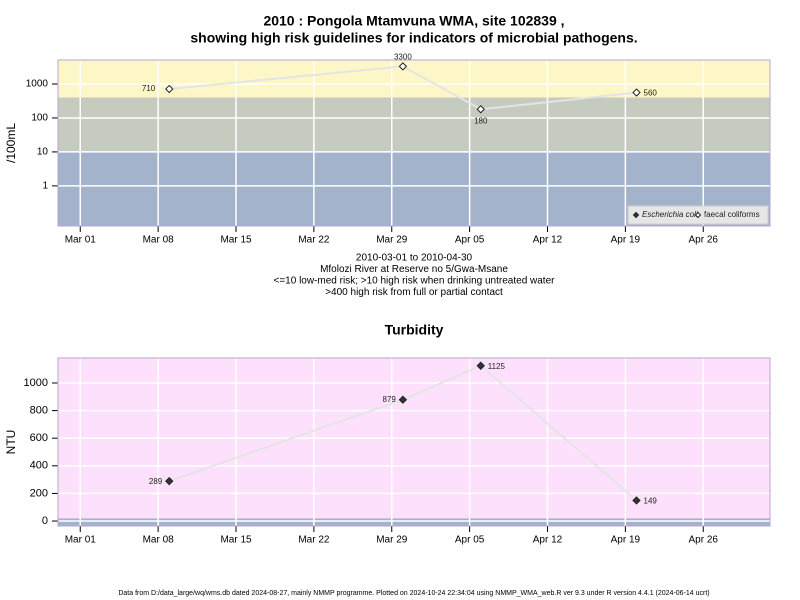  I want to click on data-label: 289, so click(156, 481).